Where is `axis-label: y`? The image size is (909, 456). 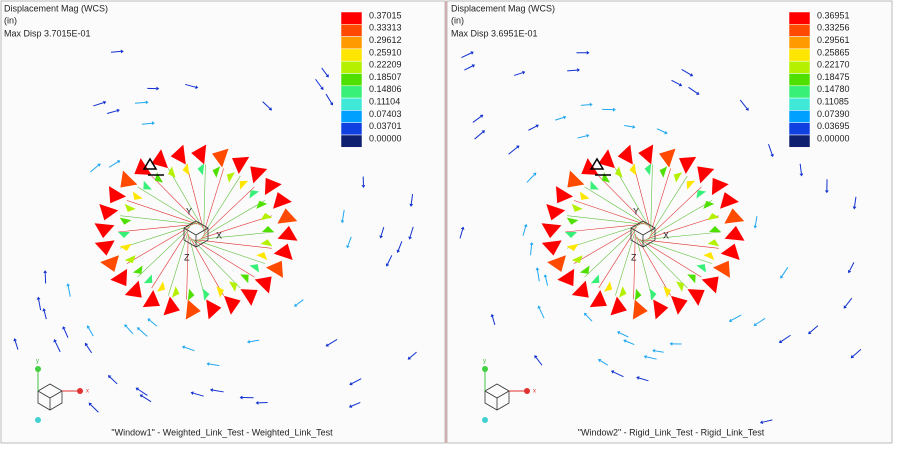
axis-label: y is located at coordinates (484, 362).